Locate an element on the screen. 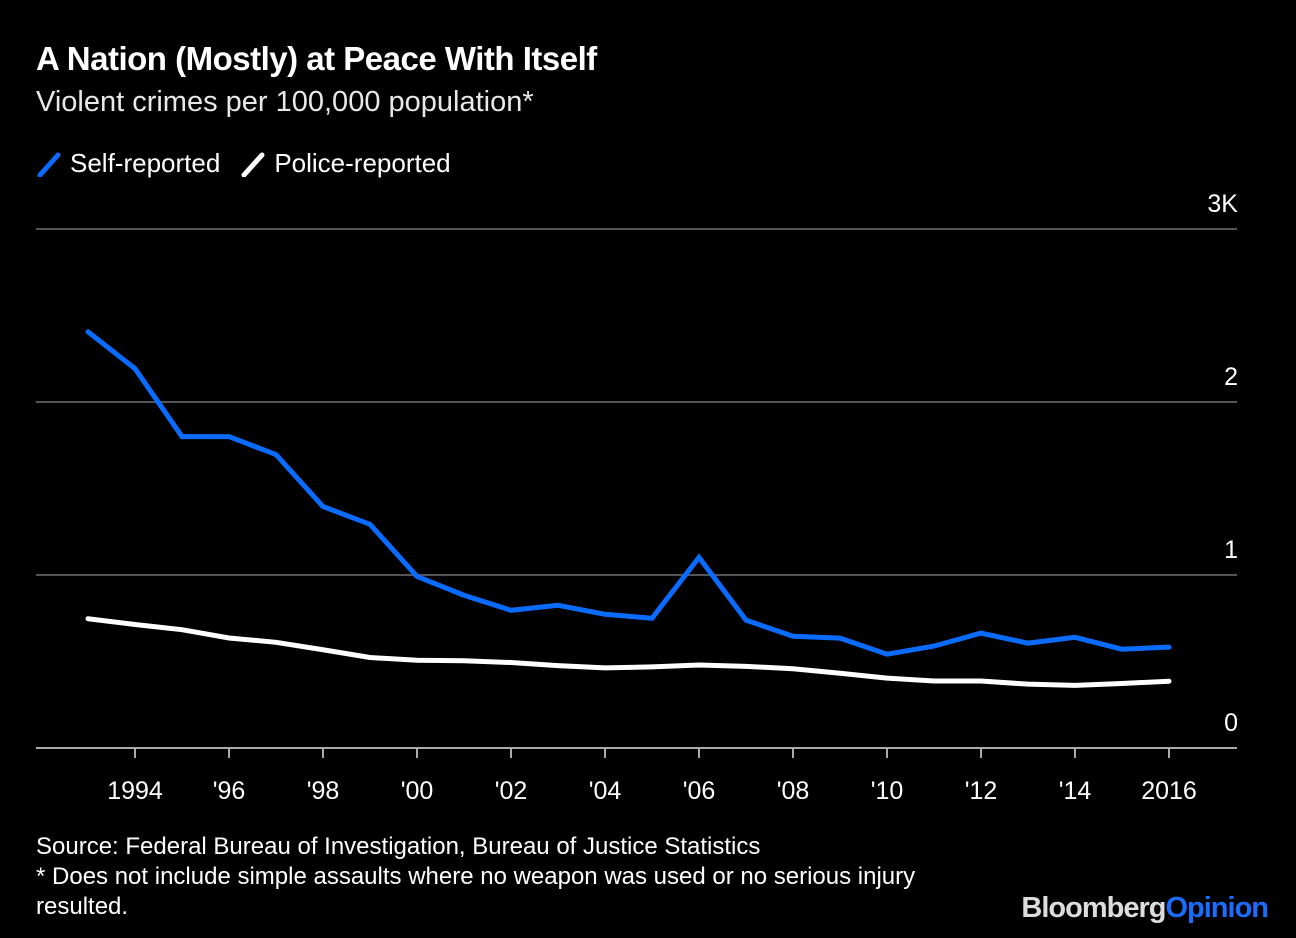 This screenshot has width=1296, height=938. x-tick-label: '14 is located at coordinates (1075, 791).